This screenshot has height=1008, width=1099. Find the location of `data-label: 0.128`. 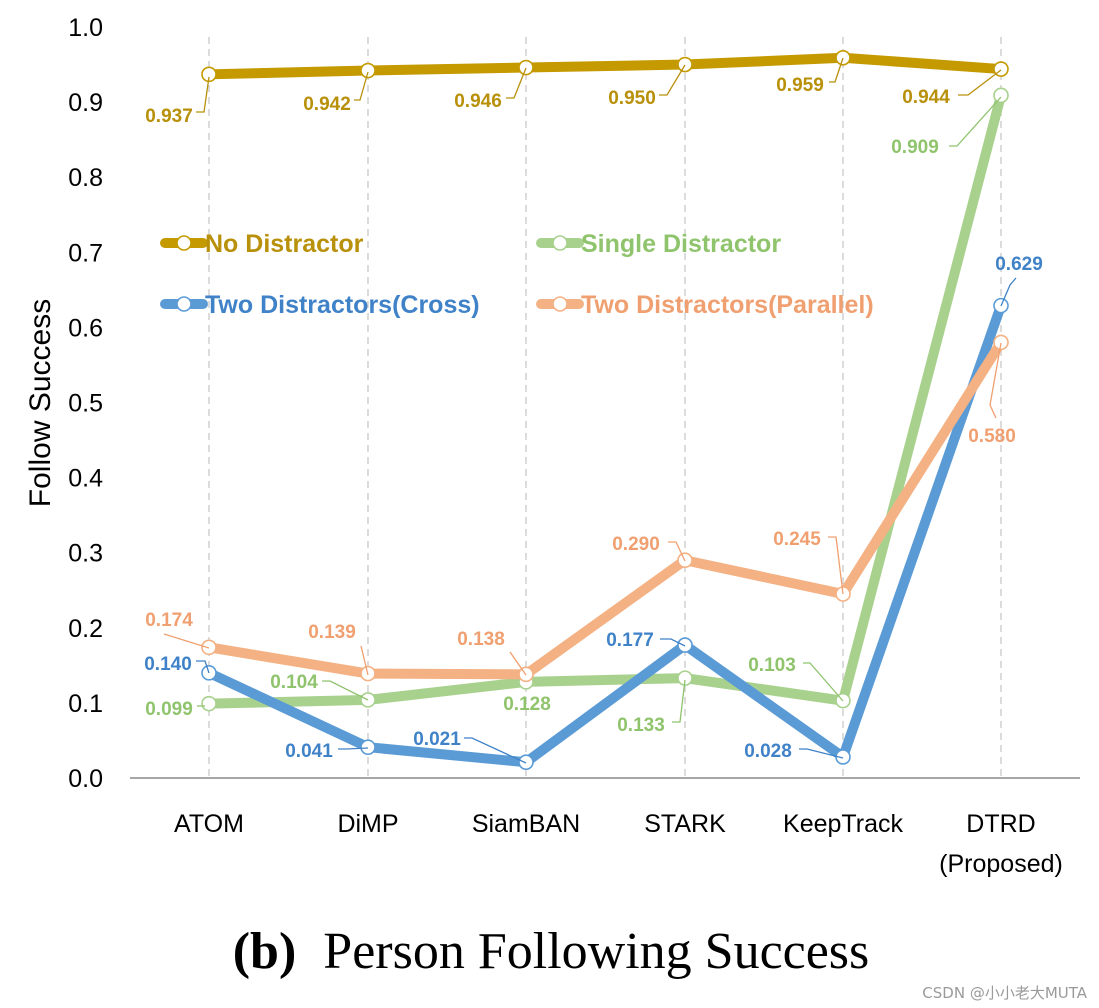

data-label: 0.128 is located at coordinates (527, 704).